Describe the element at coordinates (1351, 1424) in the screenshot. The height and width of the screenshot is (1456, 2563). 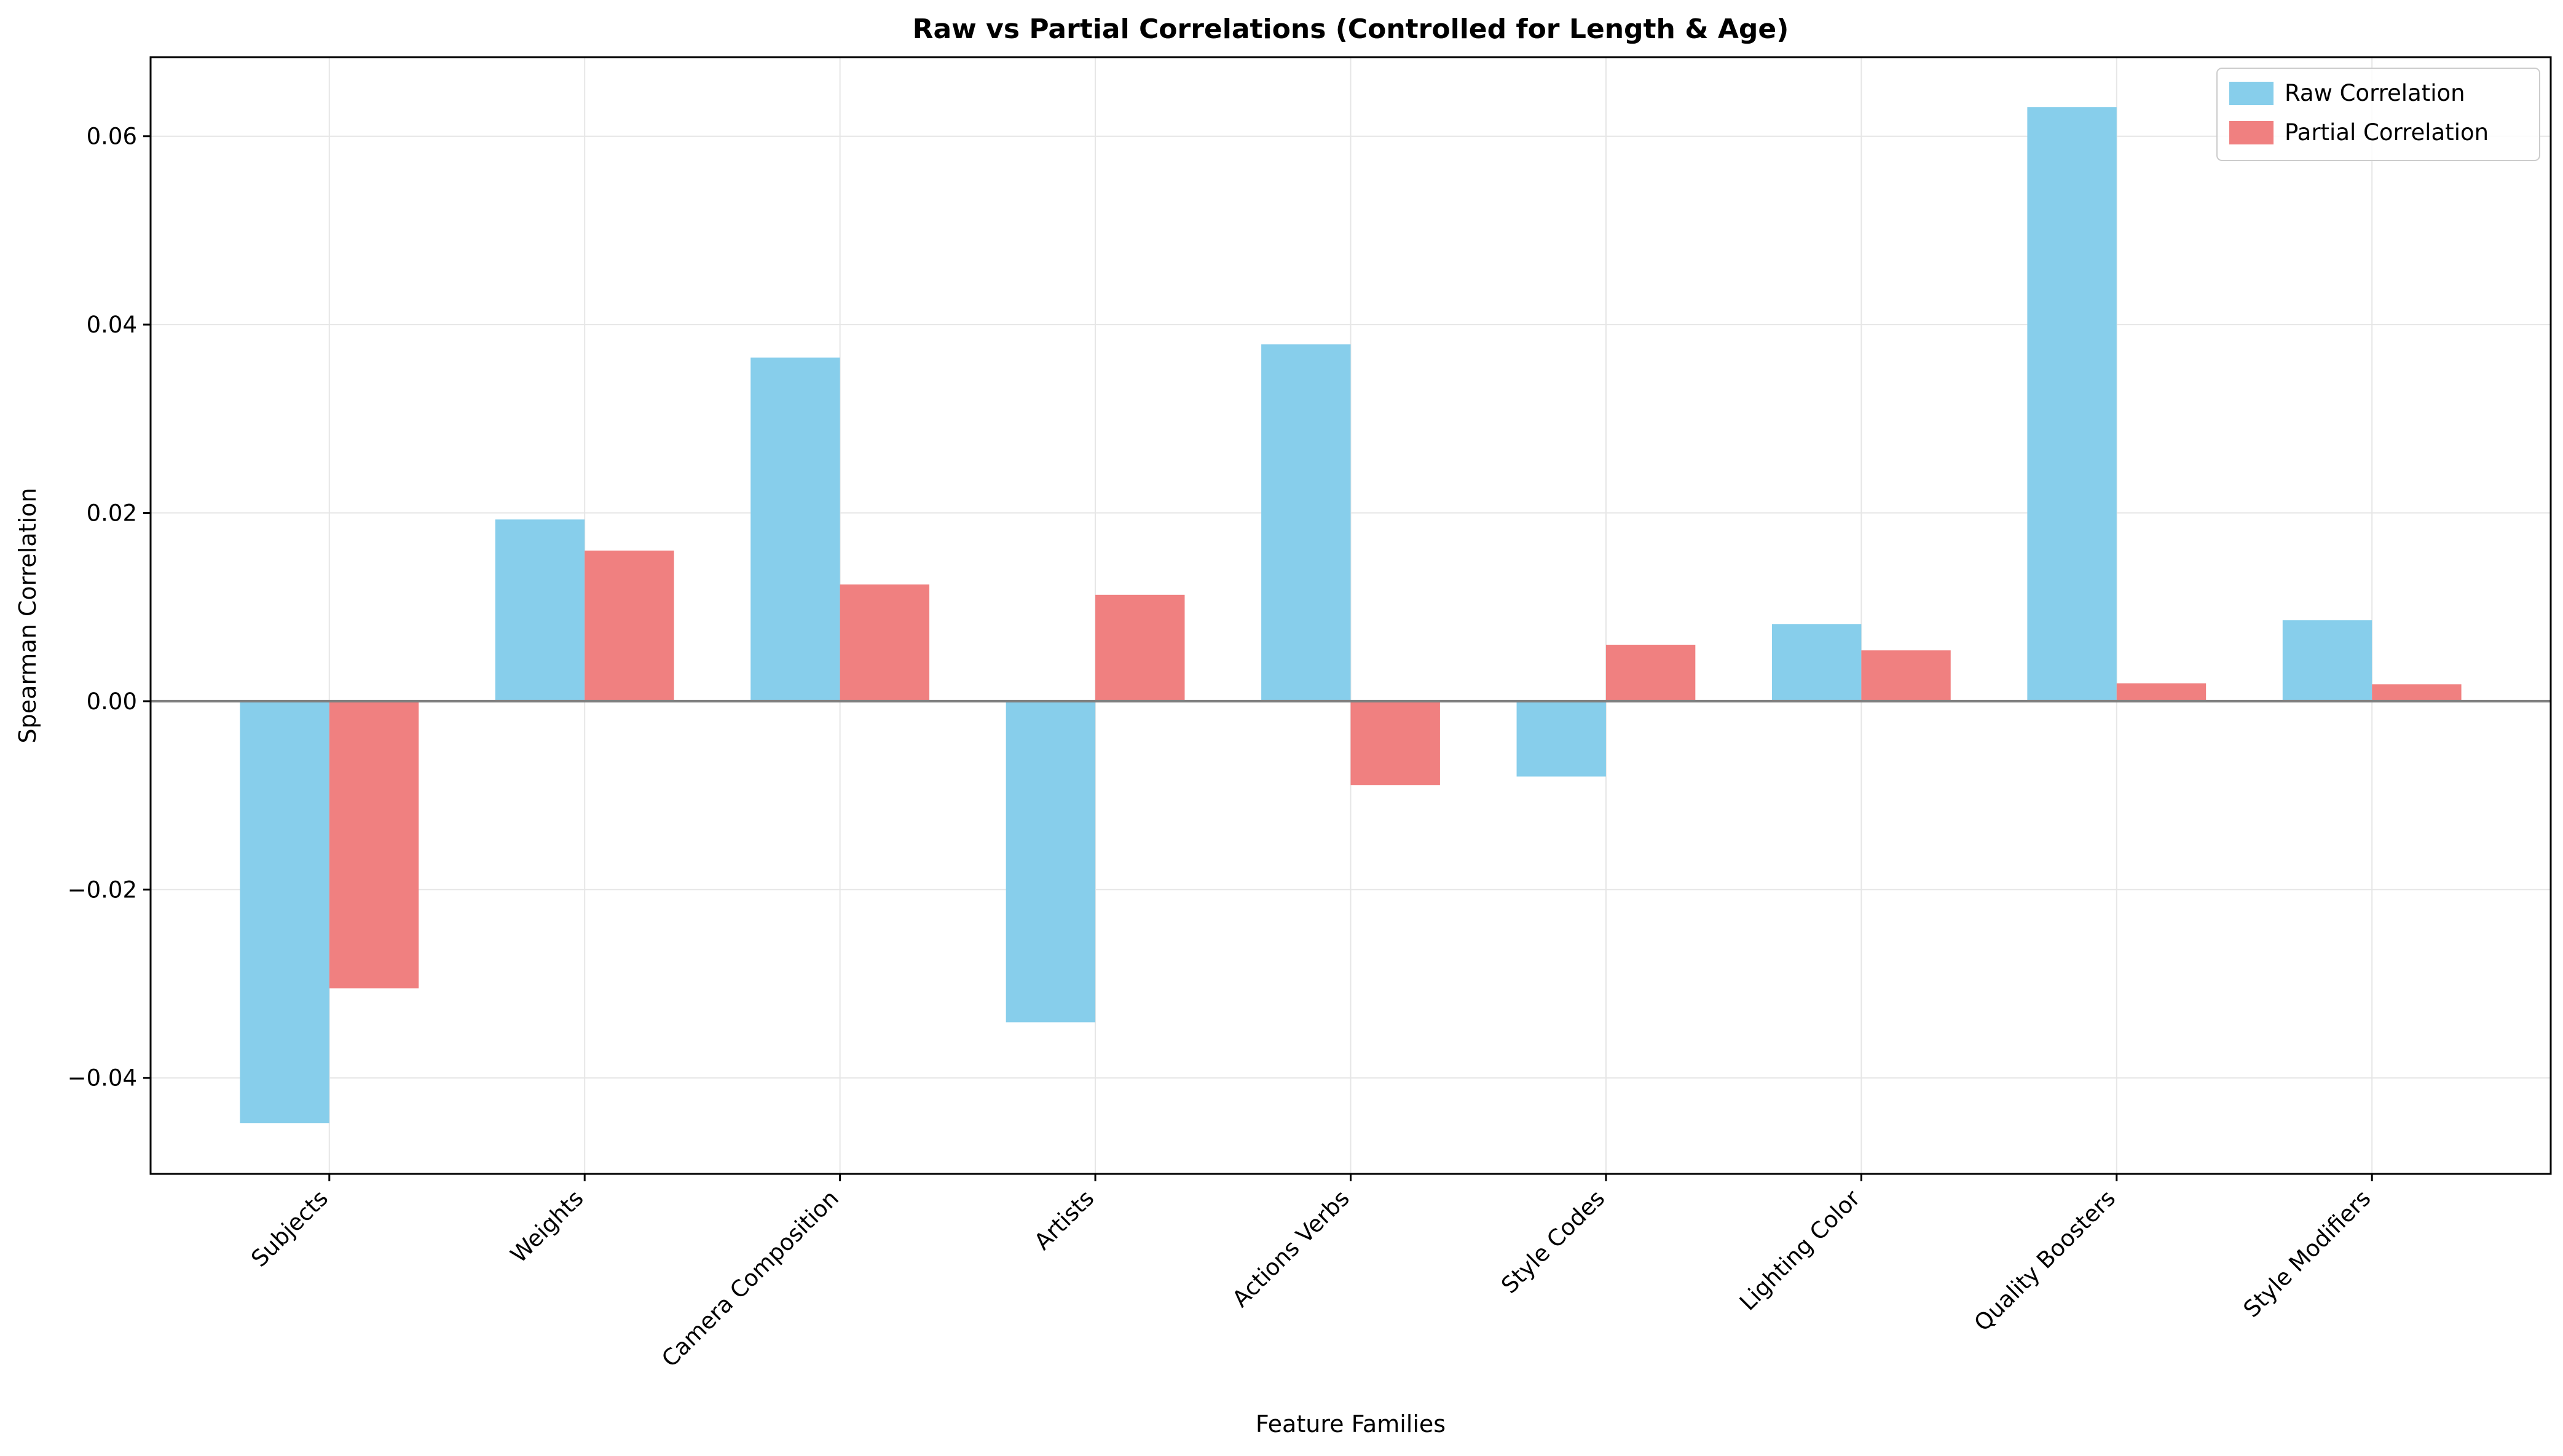
I see `x-axis-label: Feature Families` at that location.